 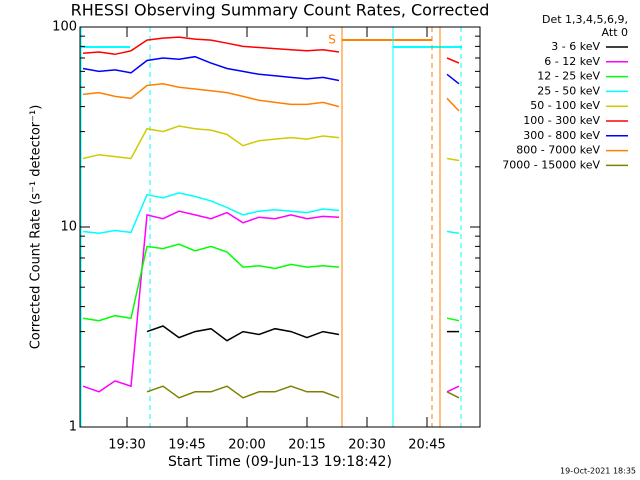 What do you see at coordinates (126, 445) in the screenshot?
I see `x-tick-label: 19:30` at bounding box center [126, 445].